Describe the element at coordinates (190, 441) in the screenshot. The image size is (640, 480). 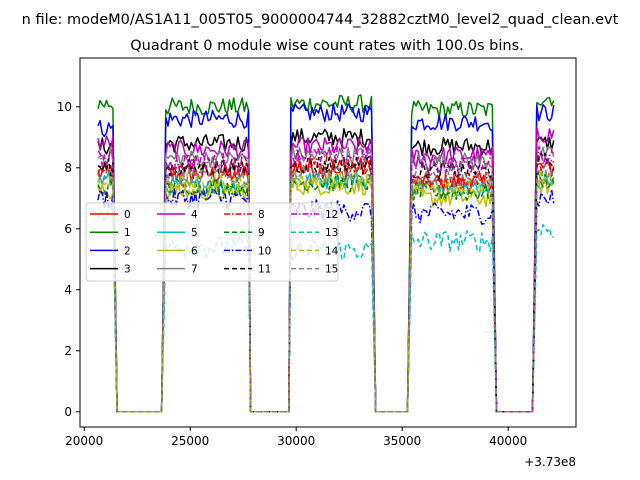
I see `x-tick-label: 25000` at that location.